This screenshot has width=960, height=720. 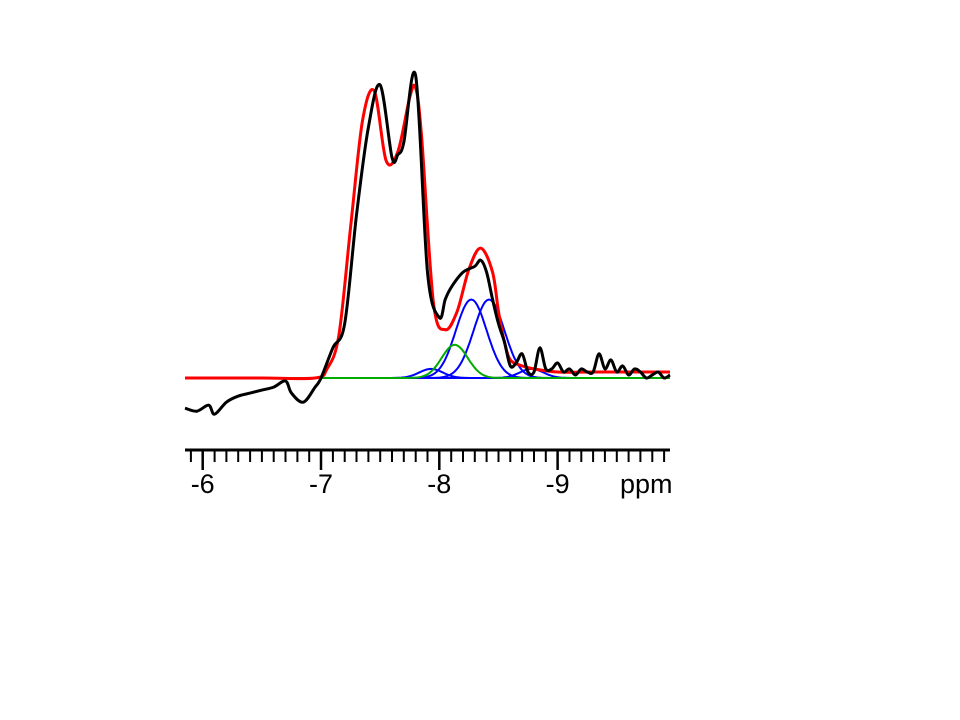 I want to click on x-axis-tick-label: -6, so click(x=203, y=484).